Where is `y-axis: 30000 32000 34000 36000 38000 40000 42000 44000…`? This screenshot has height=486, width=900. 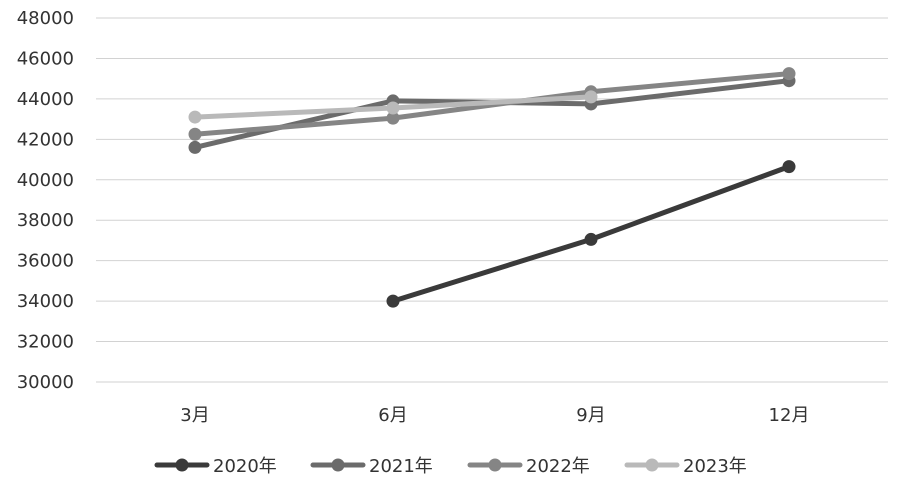 y-axis: 30000 32000 34000 36000 38000 40000 42000 44000… is located at coordinates (45, 200).